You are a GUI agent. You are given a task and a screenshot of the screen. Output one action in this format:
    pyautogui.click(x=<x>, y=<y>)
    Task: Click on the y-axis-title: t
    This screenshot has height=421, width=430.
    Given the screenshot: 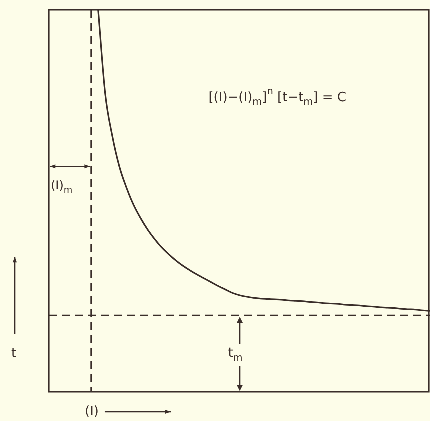 What is the action you would take?
    pyautogui.click(x=14, y=354)
    